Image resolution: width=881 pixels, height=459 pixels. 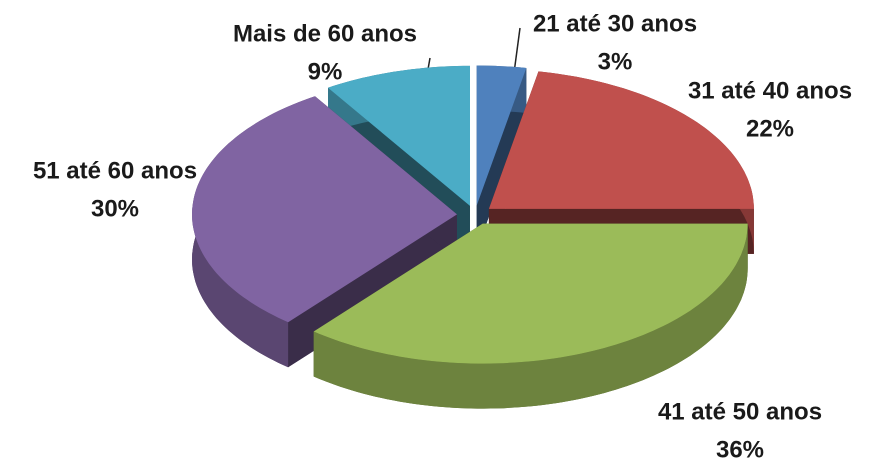 What do you see at coordinates (770, 128) in the screenshot?
I see `slice-value-label: 22%` at bounding box center [770, 128].